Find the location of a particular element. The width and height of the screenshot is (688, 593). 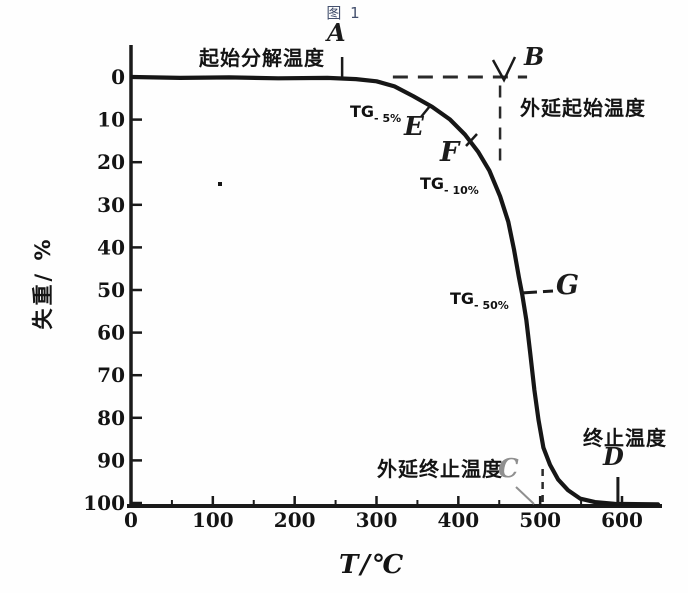

x-tick-label: 400 is located at coordinates (458, 520).